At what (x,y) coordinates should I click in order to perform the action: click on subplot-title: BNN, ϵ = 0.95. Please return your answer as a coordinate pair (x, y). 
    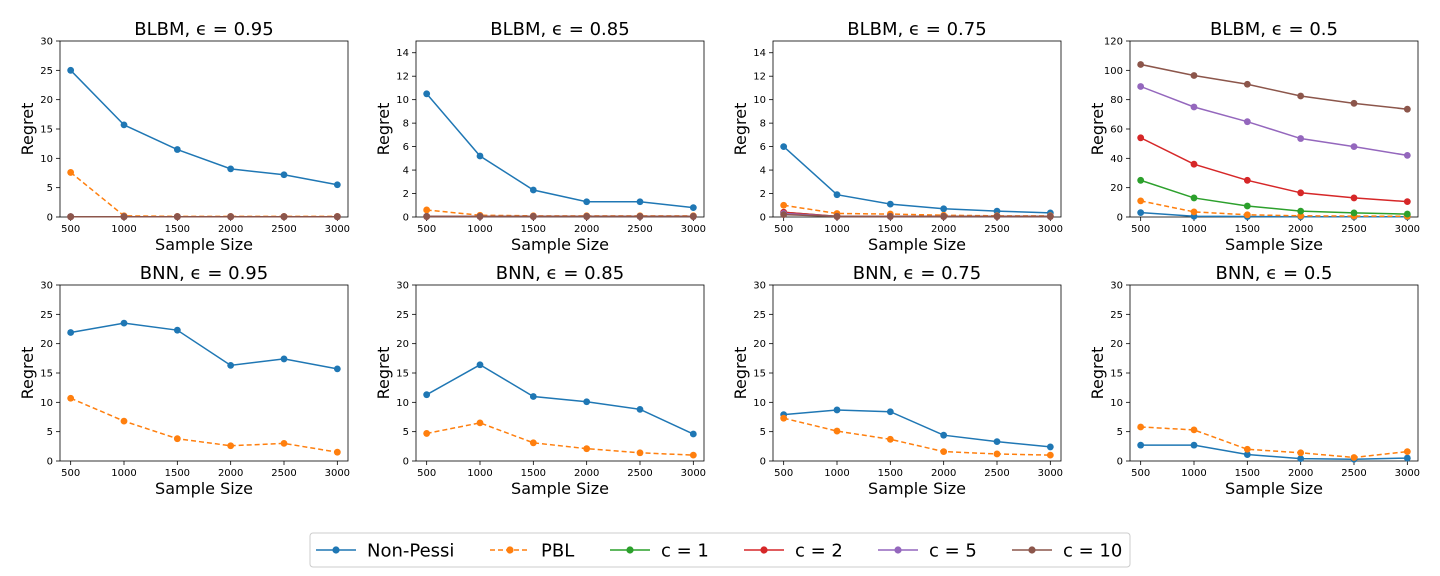
    Looking at the image, I should click on (204, 273).